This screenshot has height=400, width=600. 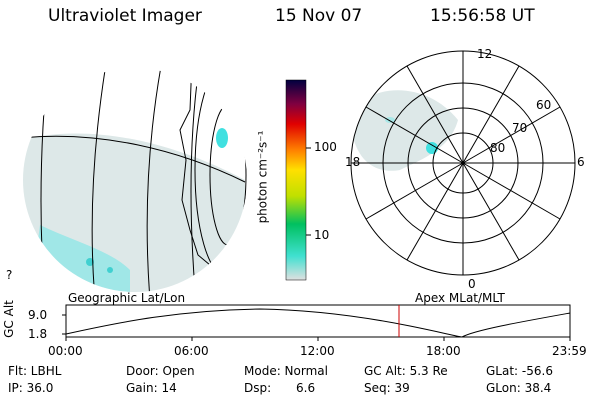 What do you see at coordinates (125, 16) in the screenshot?
I see `instrument-title: Ultraviolet Imager` at bounding box center [125, 16].